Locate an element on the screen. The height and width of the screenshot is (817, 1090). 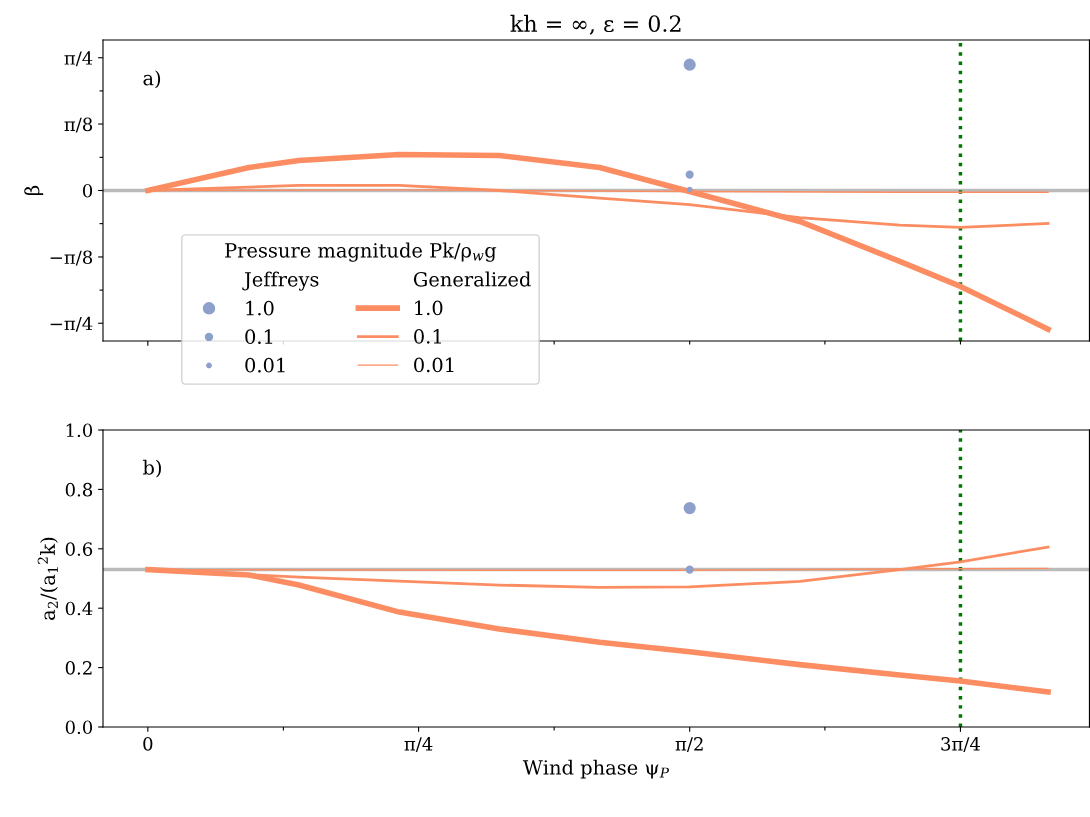
annotation: b) is located at coordinates (152, 468).